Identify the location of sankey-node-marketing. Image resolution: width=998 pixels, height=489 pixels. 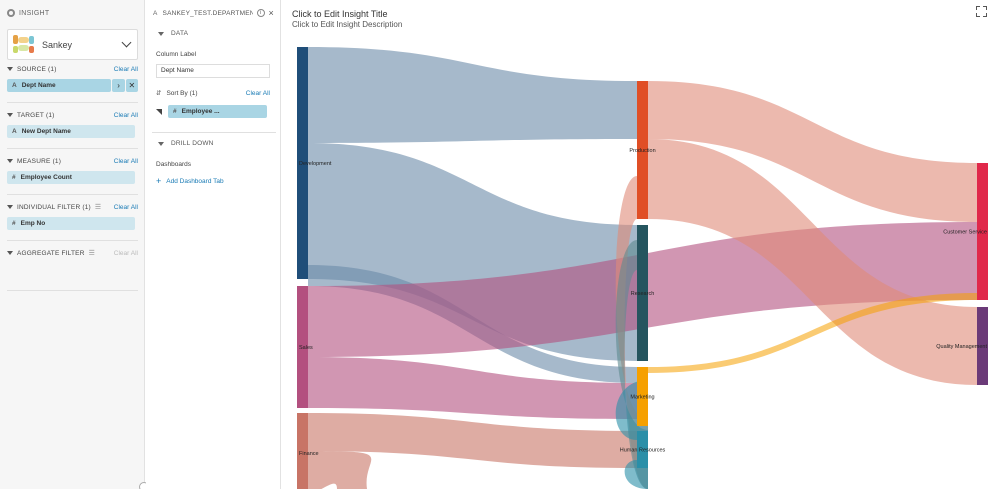
(642, 396).